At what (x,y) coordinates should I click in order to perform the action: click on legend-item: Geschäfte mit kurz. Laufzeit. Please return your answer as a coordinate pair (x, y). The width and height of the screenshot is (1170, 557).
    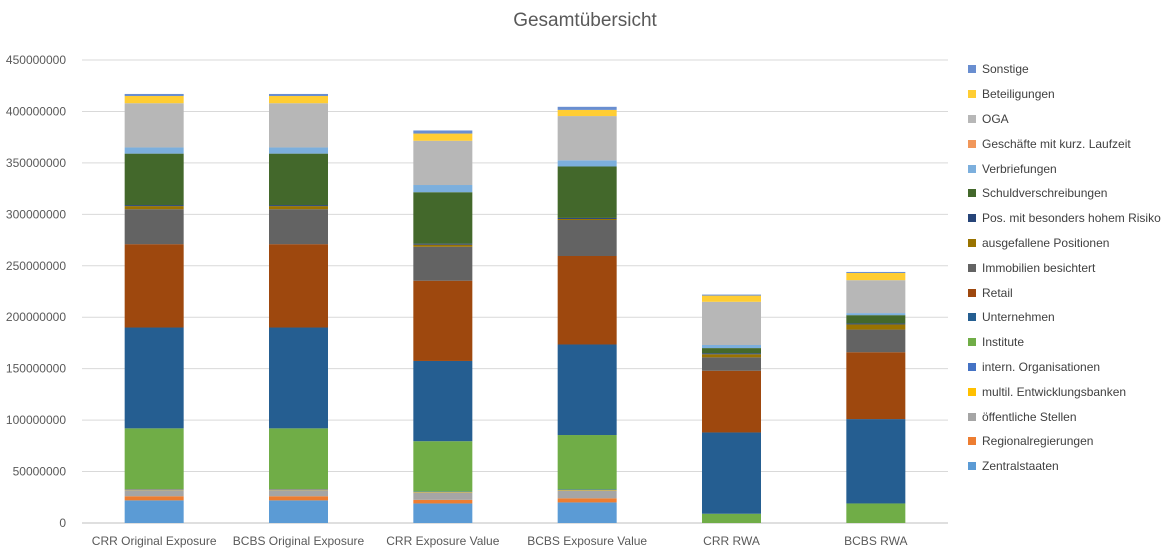
    Looking at the image, I should click on (1064, 143).